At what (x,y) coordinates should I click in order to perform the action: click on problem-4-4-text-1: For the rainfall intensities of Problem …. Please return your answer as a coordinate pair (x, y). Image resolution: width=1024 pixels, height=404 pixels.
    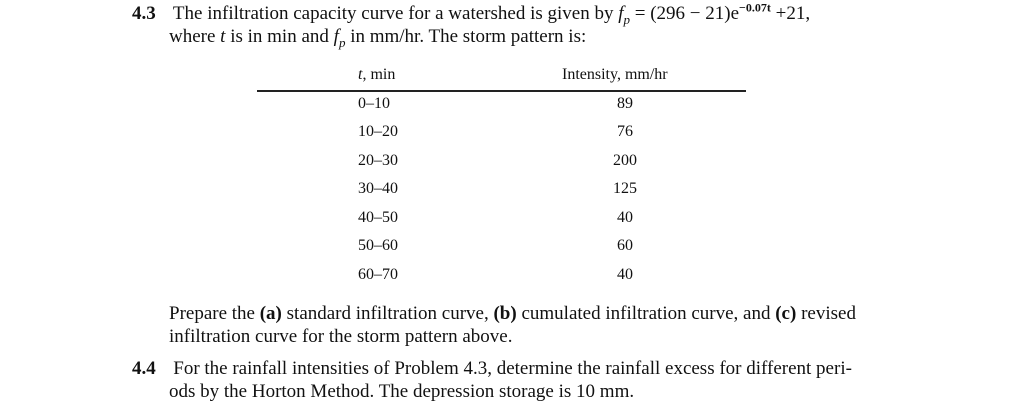
    Looking at the image, I should click on (512, 368).